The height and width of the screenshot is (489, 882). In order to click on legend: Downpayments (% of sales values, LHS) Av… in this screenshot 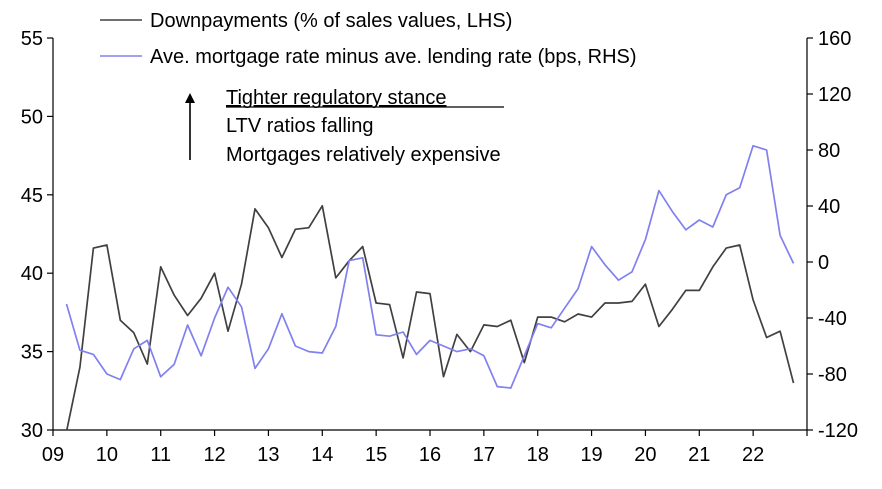, I will do `click(368, 39)`.